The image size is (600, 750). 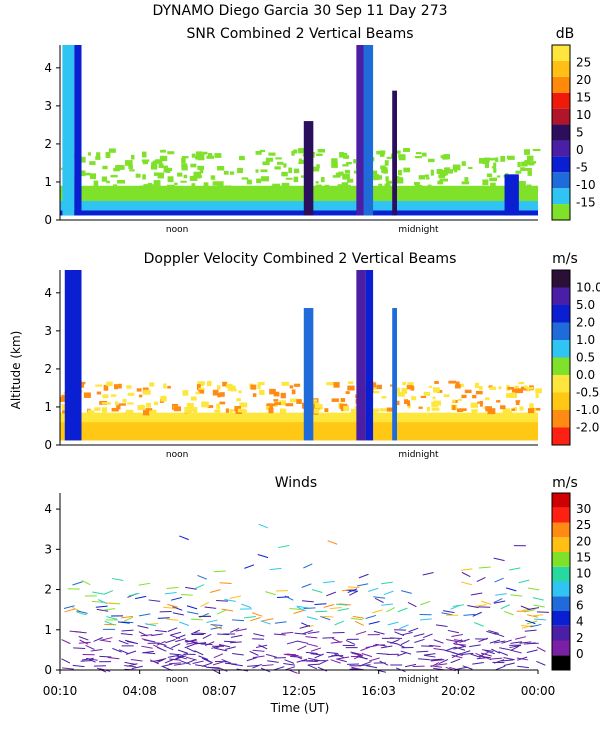 I want to click on time-marker-label: midnight, so click(x=418, y=230).